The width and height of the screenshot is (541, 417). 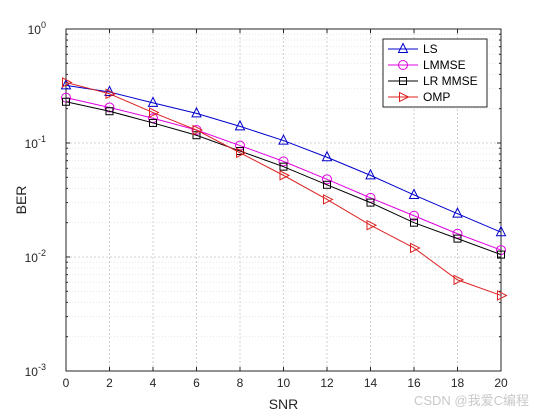 I want to click on x-tick-label: 4, so click(x=153, y=383).